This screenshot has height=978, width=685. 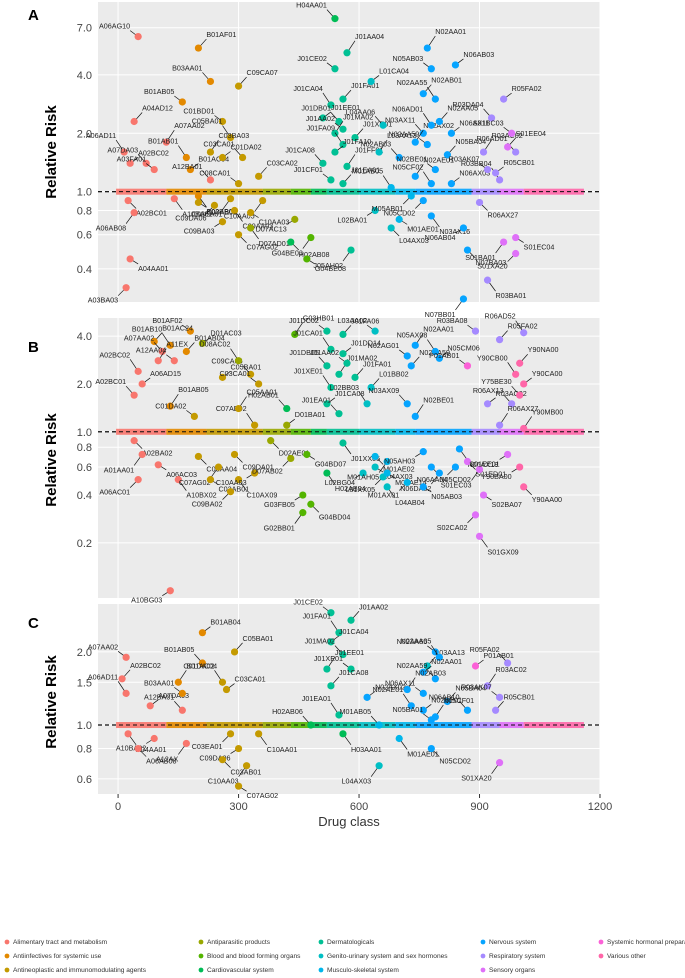 What do you see at coordinates (193, 389) in the screenshot?
I see `point-label: B01AB05` at bounding box center [193, 389].